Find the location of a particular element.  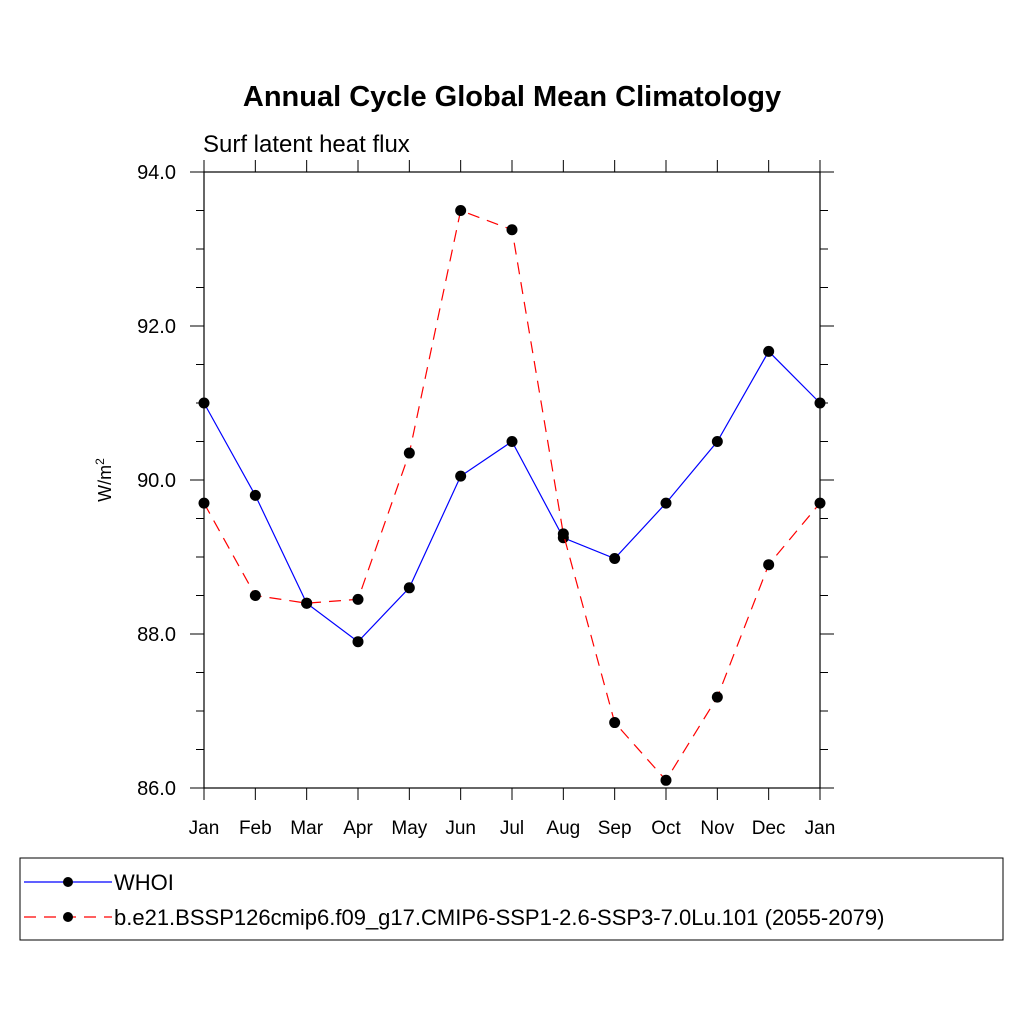

x-tick-label: Aug is located at coordinates (563, 828).